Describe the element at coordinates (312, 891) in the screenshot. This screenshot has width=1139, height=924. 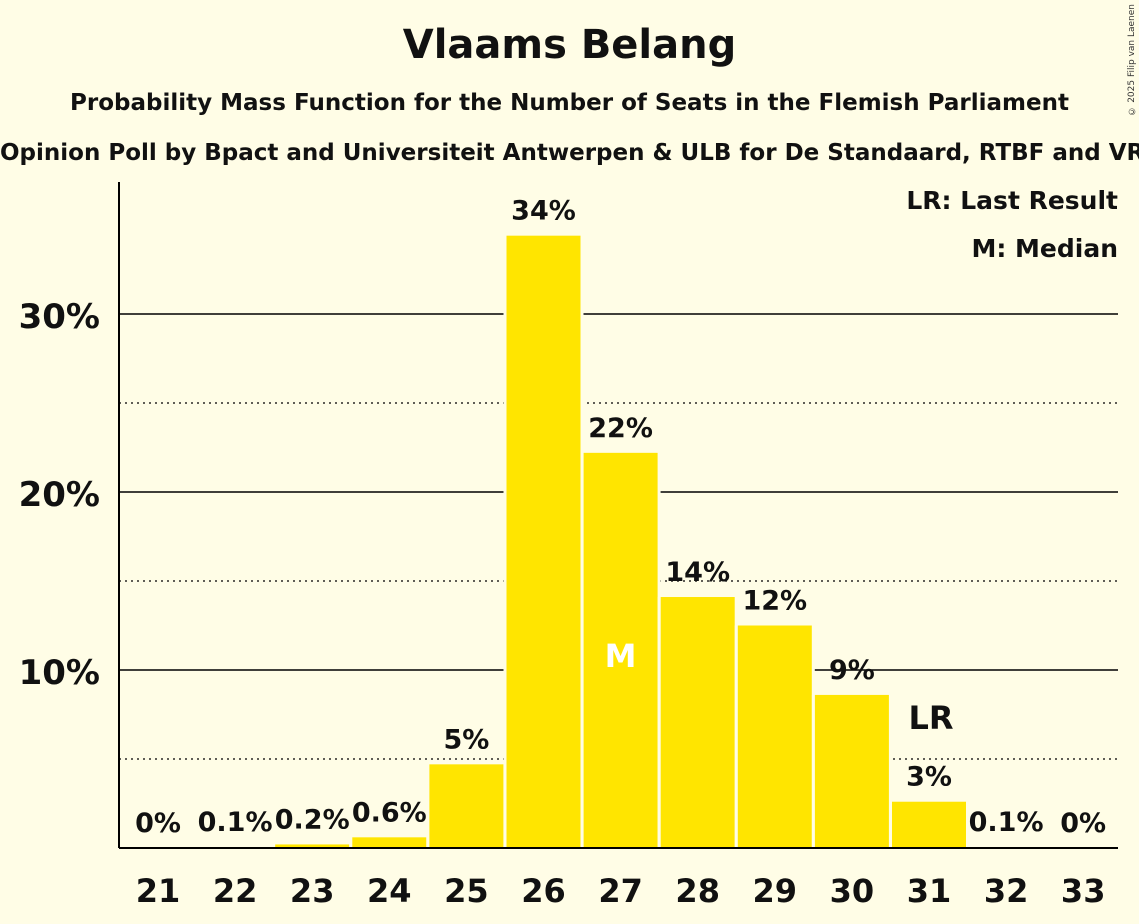
I see `x-tick-label-23: 23` at that location.